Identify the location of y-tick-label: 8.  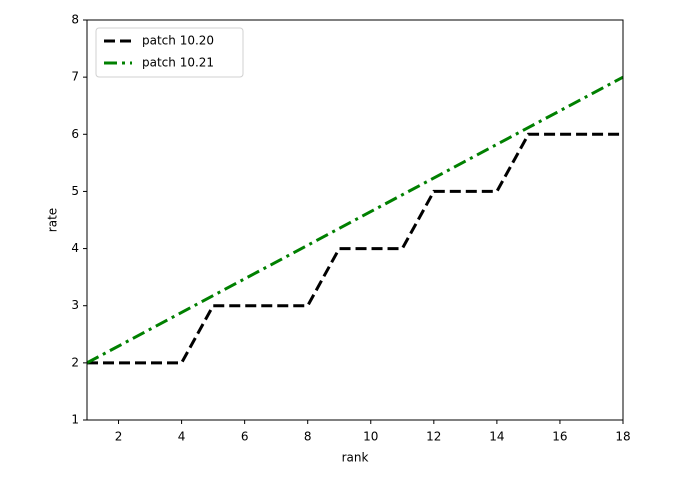
(75, 20).